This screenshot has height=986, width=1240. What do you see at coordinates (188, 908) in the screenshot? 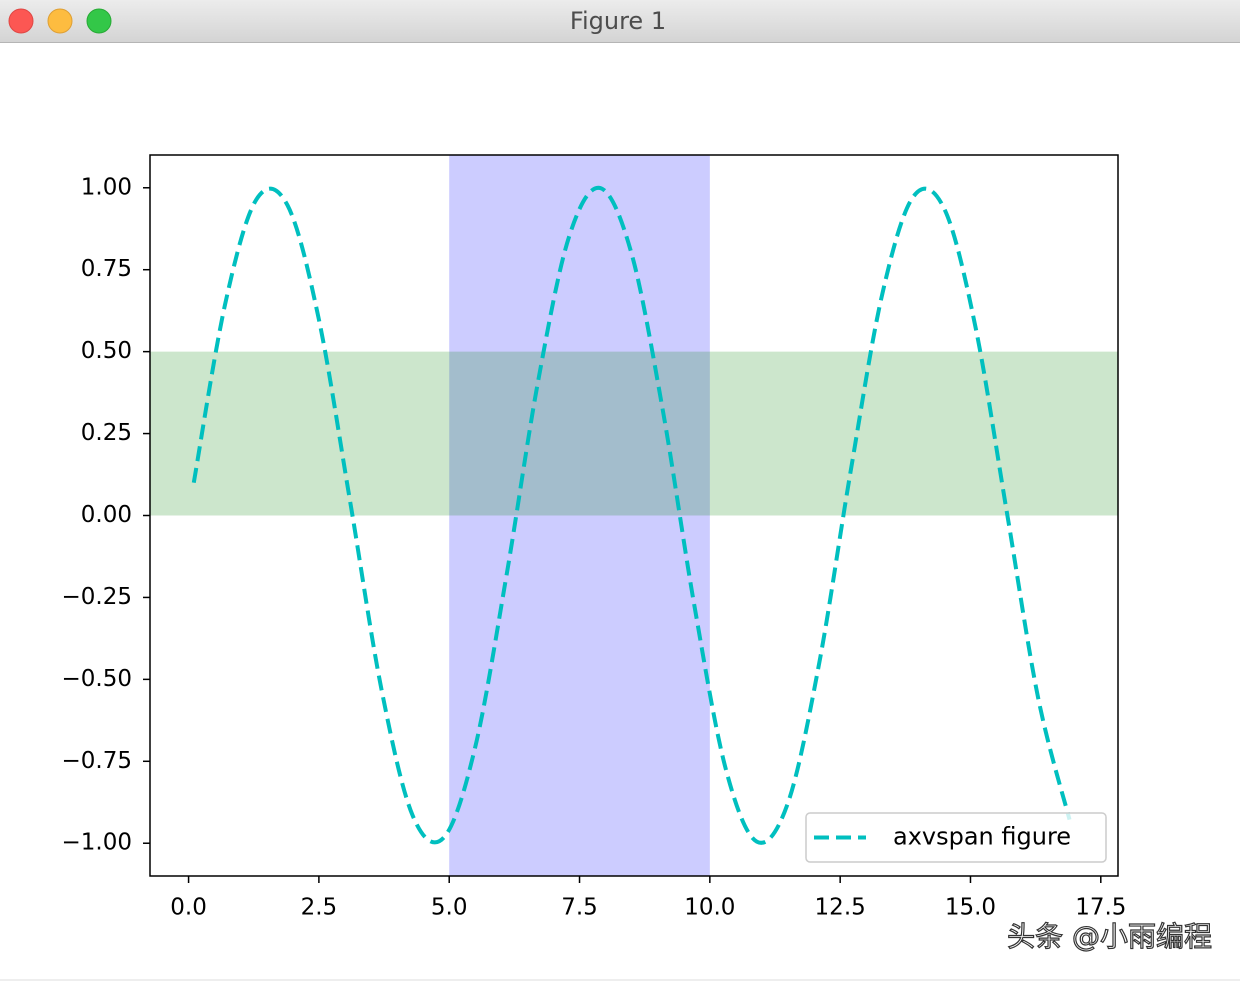
I see `x-tick-label: 0.0` at bounding box center [188, 908].